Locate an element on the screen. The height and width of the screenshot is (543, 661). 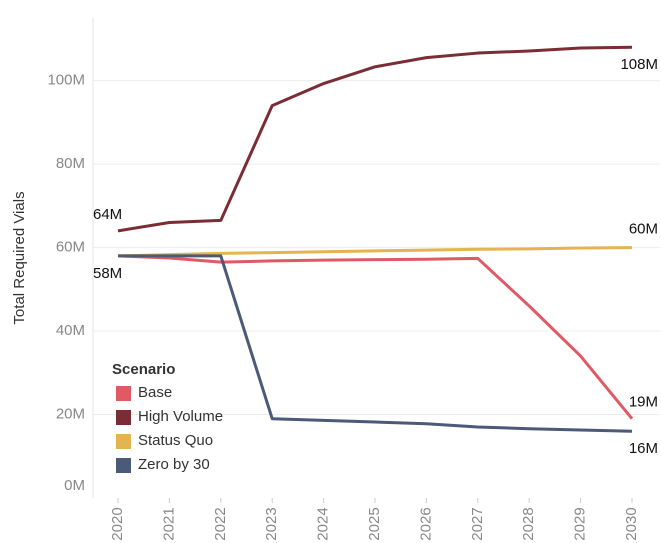
y-tick-label: 40M is located at coordinates (70, 330).